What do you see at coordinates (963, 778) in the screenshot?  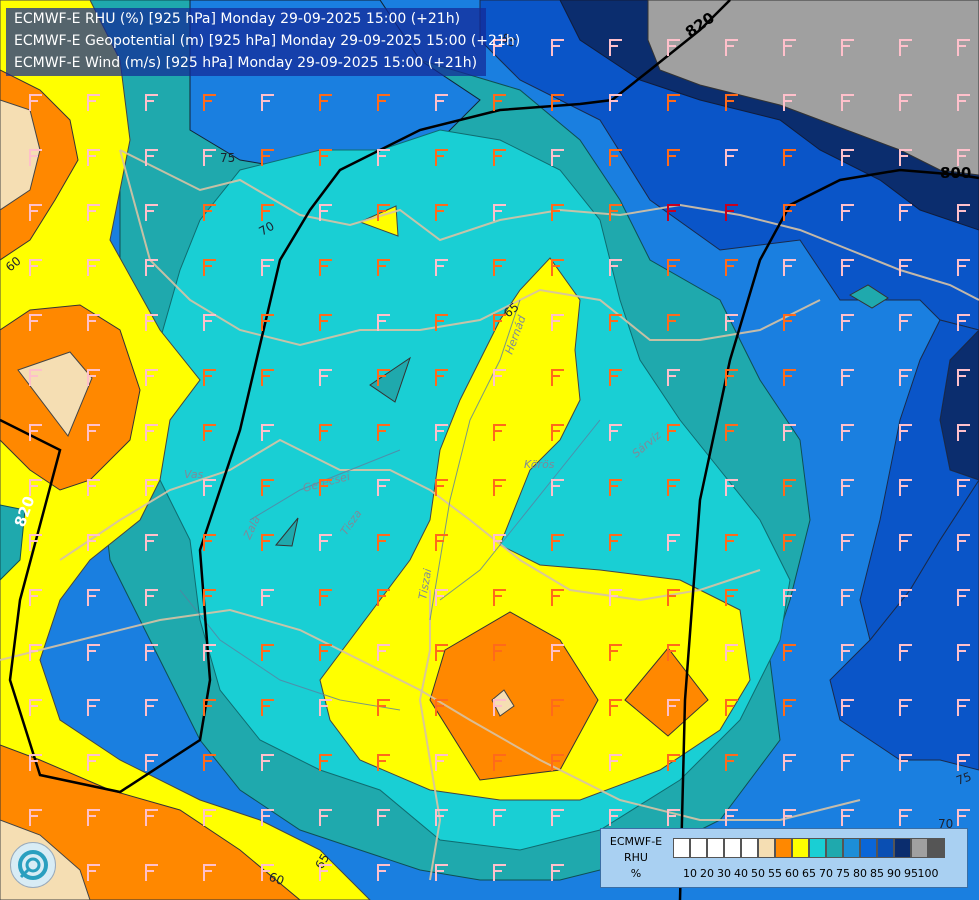 I see `rhu-label-75-east: 75` at bounding box center [963, 778].